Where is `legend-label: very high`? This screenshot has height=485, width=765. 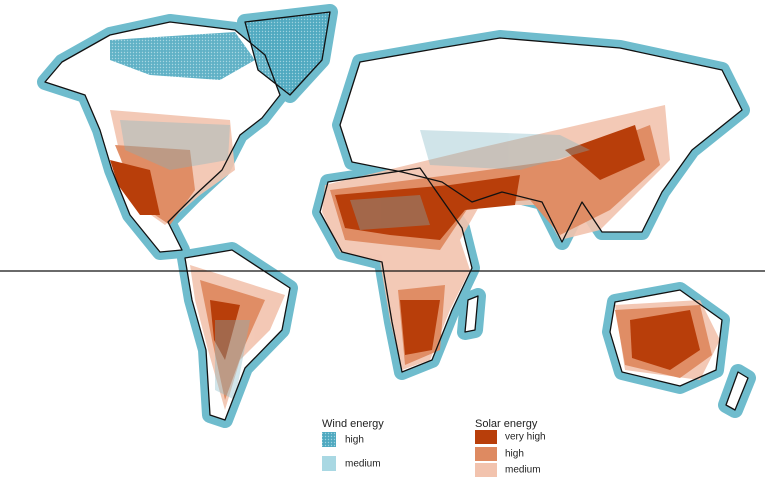
legend-label: very high is located at coordinates (525, 437).